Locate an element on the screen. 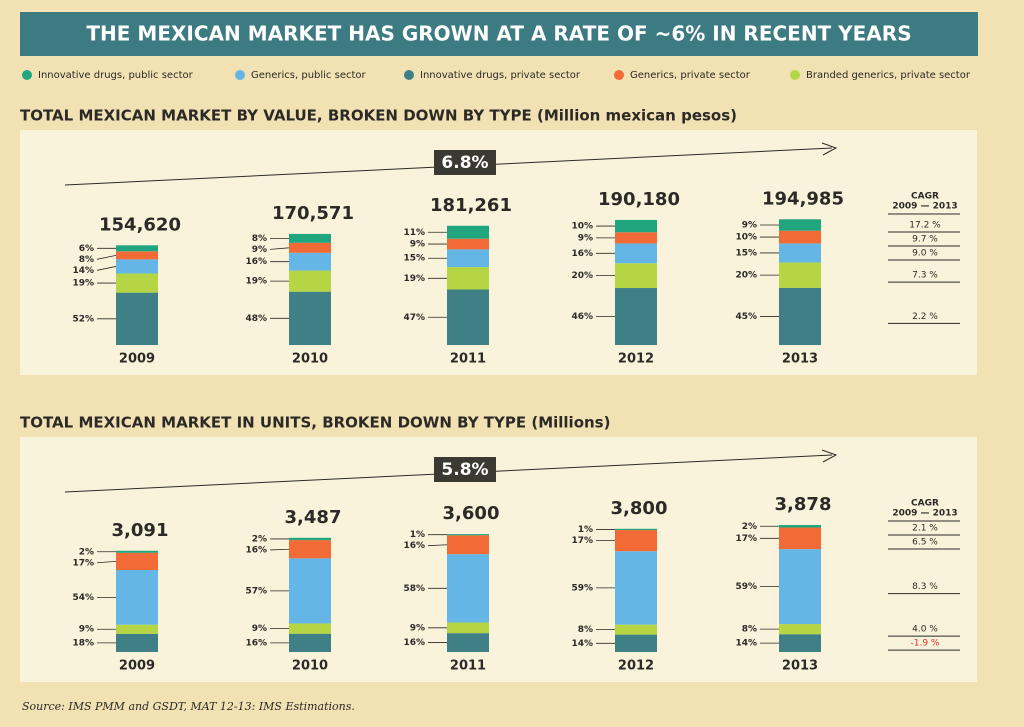  total-label: 3,600 is located at coordinates (471, 513).